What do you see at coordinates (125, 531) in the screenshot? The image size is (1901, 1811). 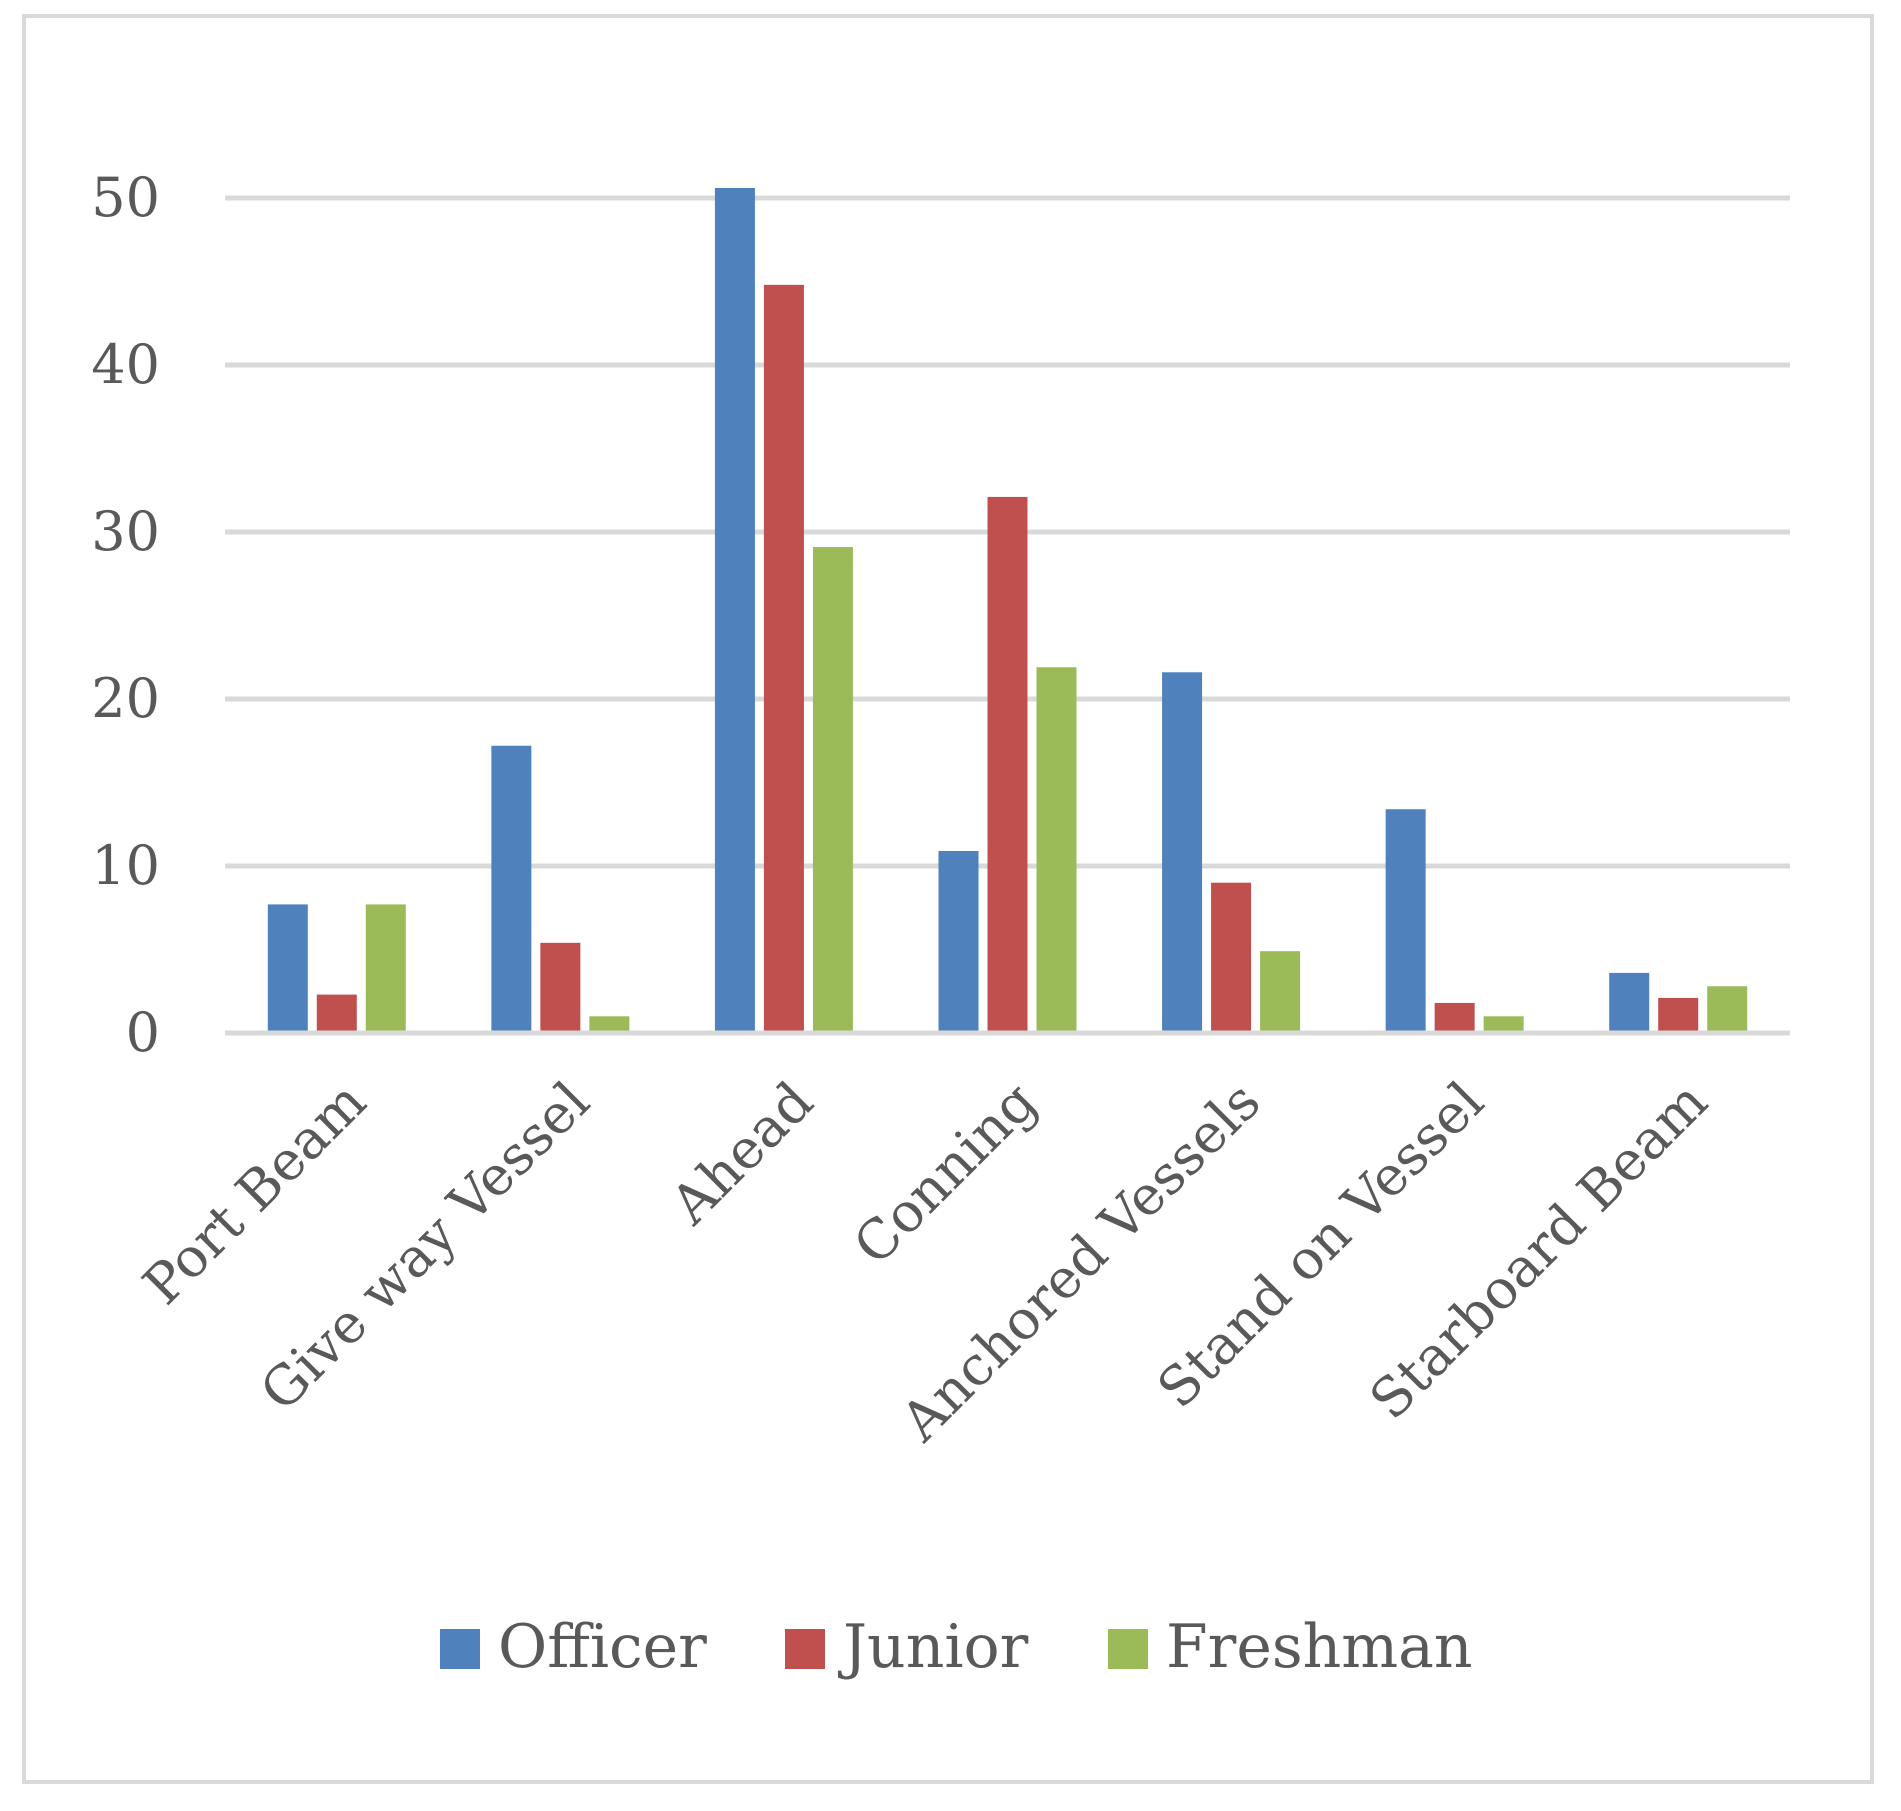 I see `y-tick-label-30: 30` at bounding box center [125, 531].